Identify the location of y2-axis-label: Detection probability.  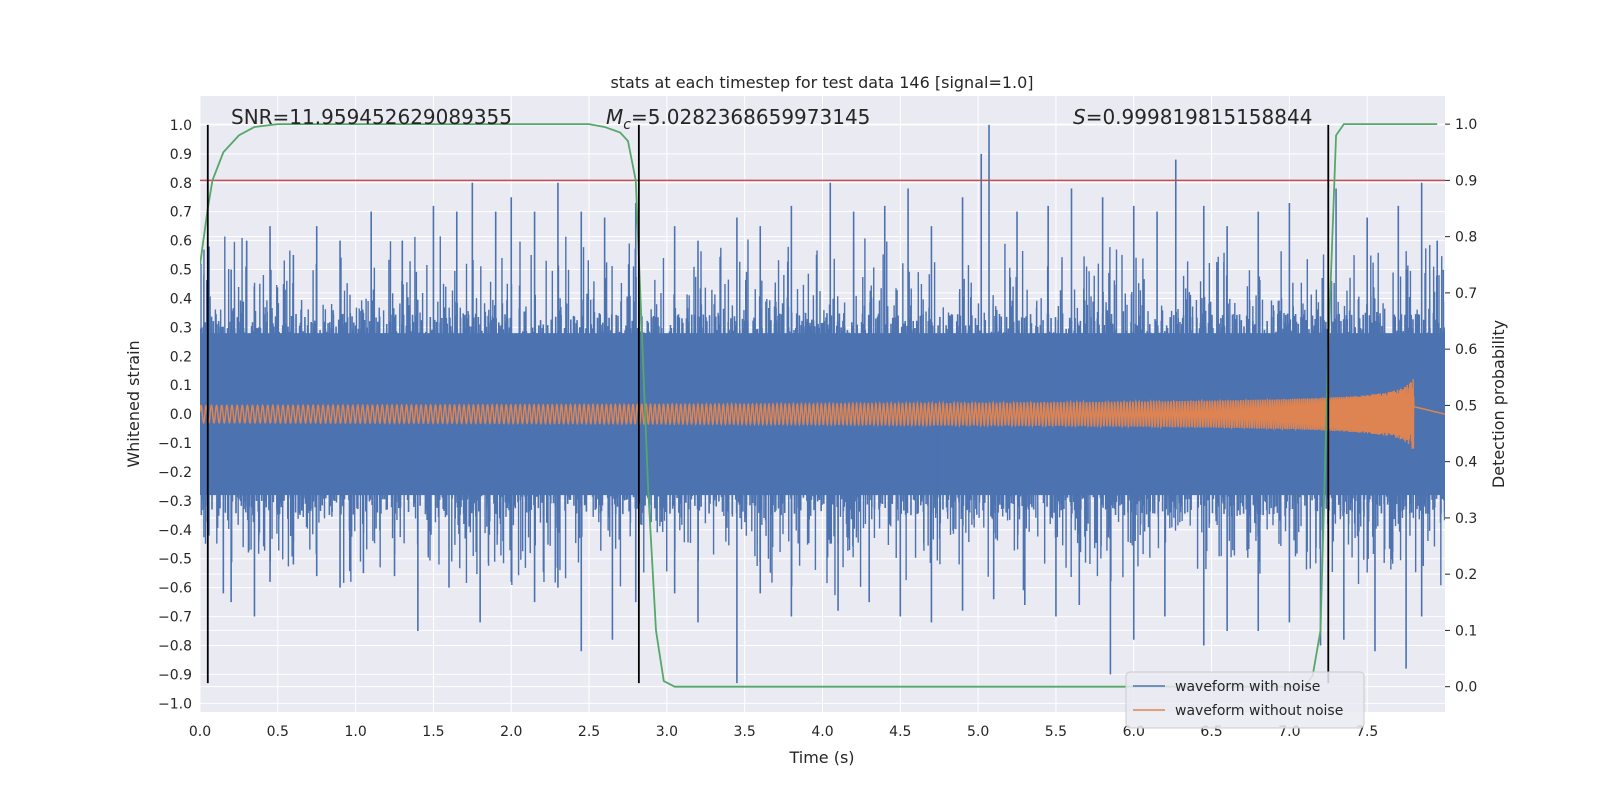
(1498, 404).